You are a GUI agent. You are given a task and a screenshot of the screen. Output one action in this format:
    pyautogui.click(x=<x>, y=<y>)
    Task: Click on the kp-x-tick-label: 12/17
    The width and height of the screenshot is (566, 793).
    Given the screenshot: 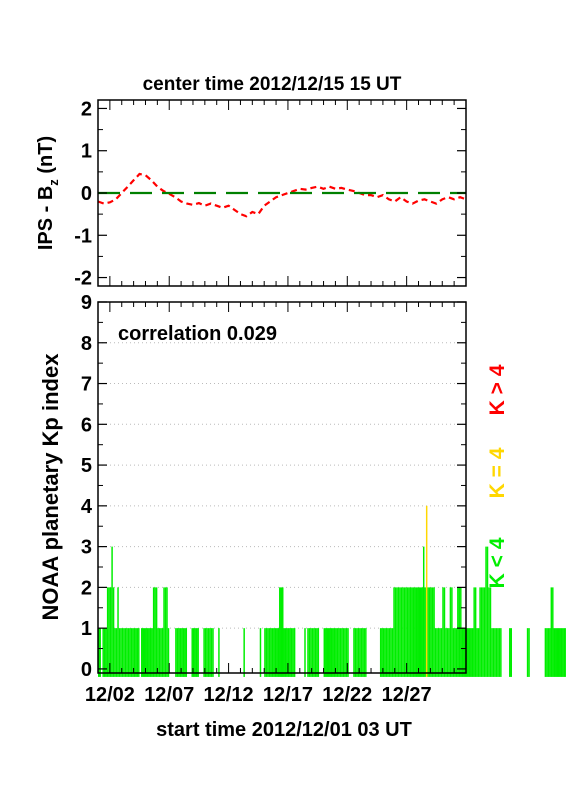 What is the action you would take?
    pyautogui.click(x=288, y=695)
    